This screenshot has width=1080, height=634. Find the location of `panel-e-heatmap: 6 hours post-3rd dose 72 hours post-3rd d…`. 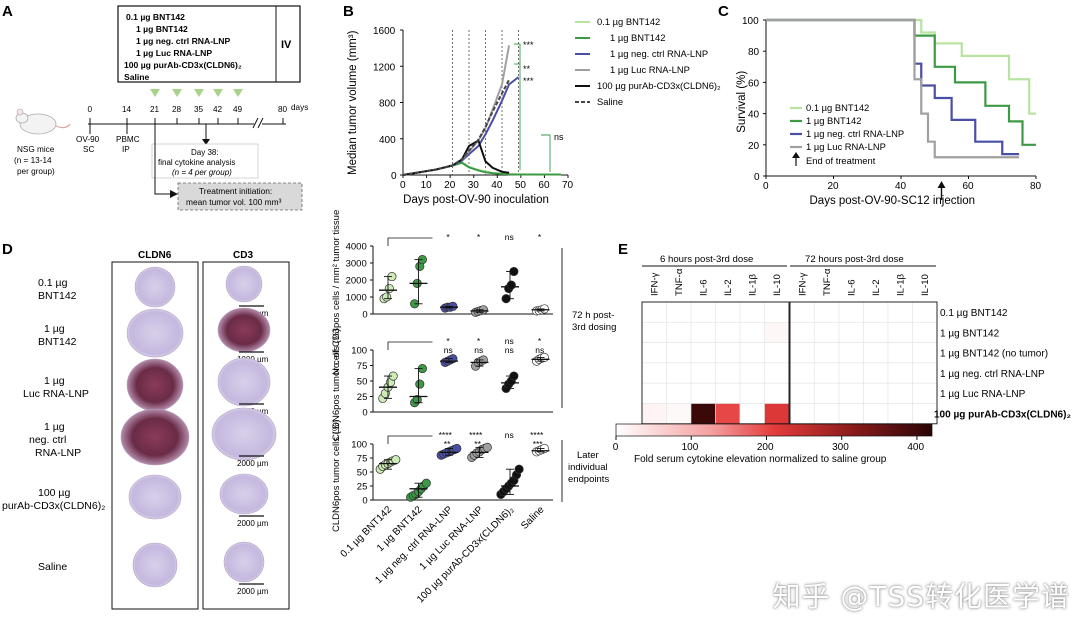

panel-e-heatmap: 6 hours post-3rd dose 72 hours post-3rd d… is located at coordinates (842, 359).